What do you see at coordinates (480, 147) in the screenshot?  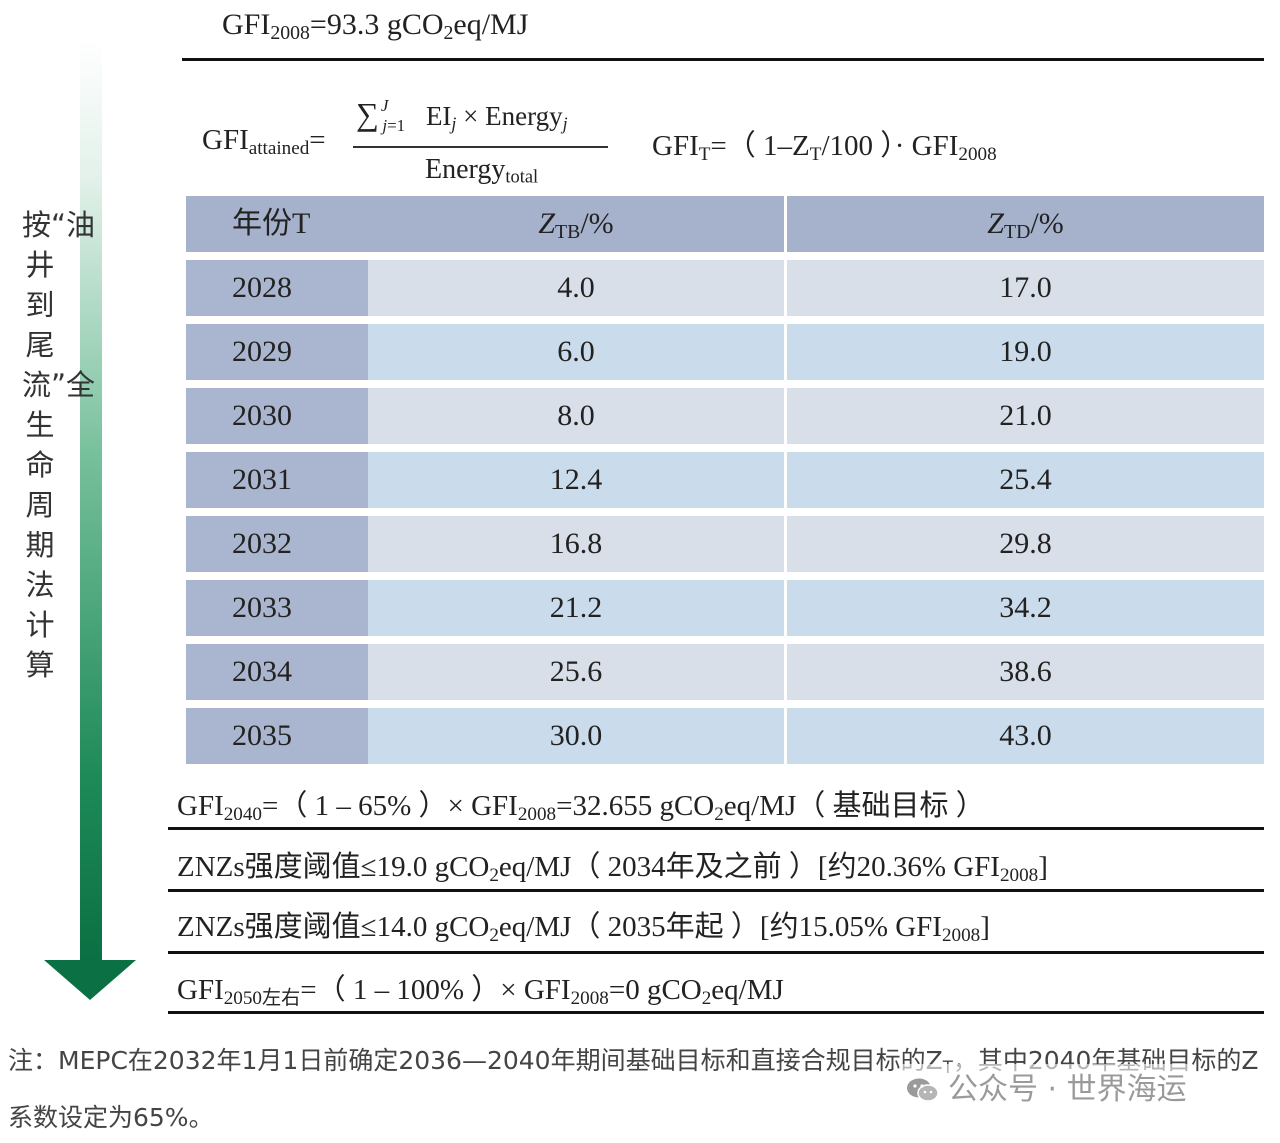 I see `fraction-bar` at bounding box center [480, 147].